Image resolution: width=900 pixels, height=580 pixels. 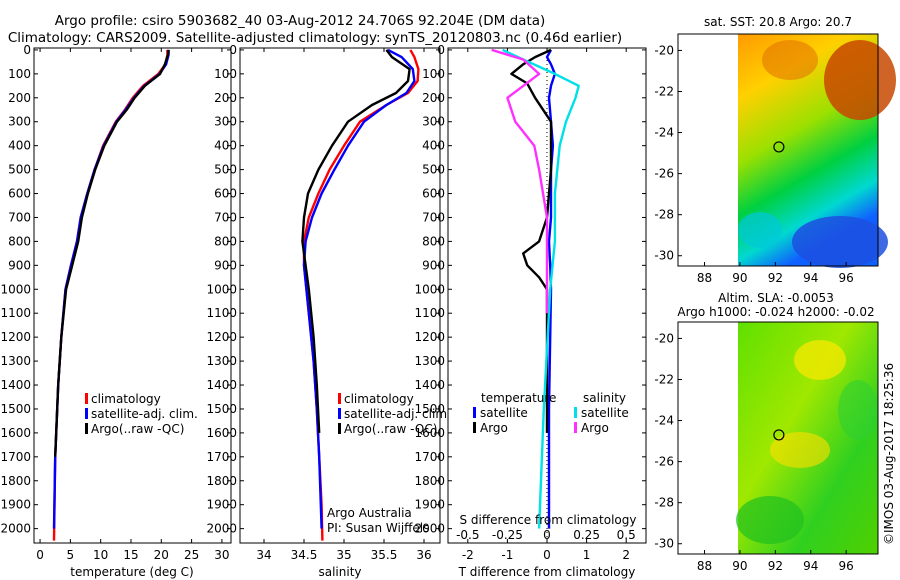 I want to click on argo-location-marker, so click(x=779, y=435).